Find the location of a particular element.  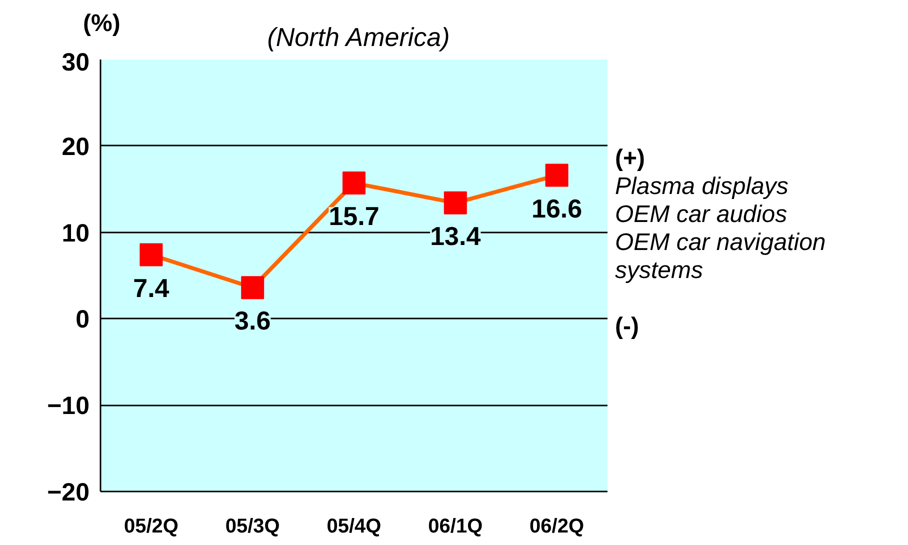

data-label: 7.4 is located at coordinates (151, 287).